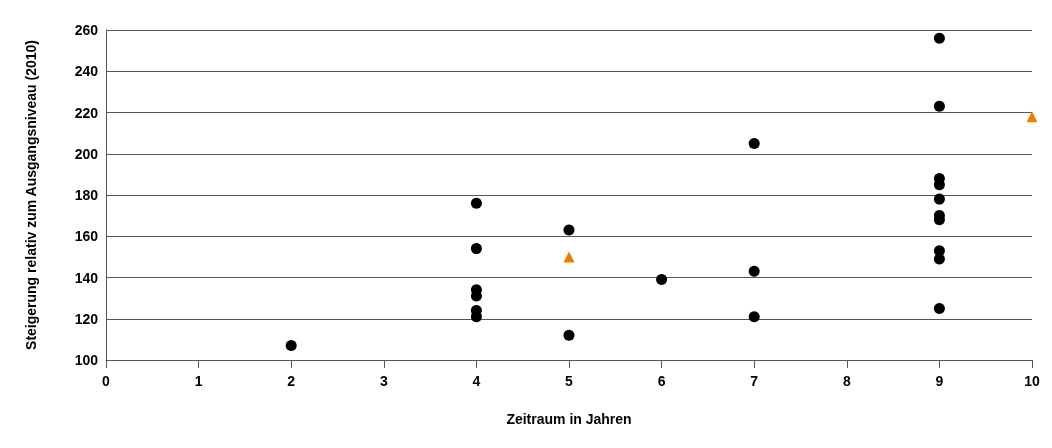  I want to click on x-tick-label: 1, so click(198, 381).